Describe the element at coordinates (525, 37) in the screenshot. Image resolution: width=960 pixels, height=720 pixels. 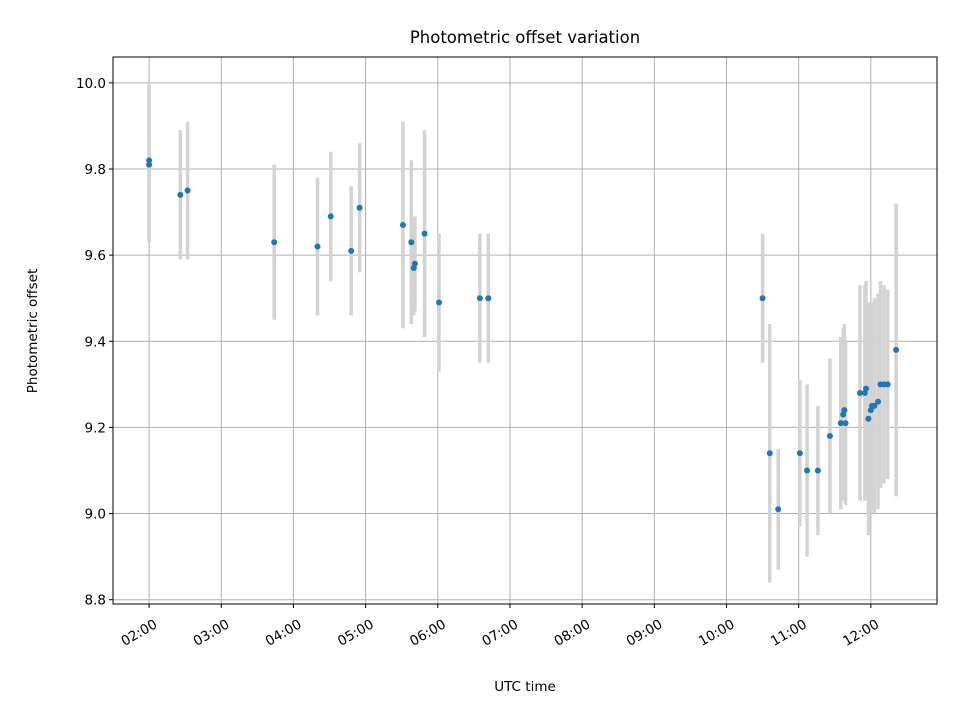
I see `chart-title: Photometric offset variation` at that location.